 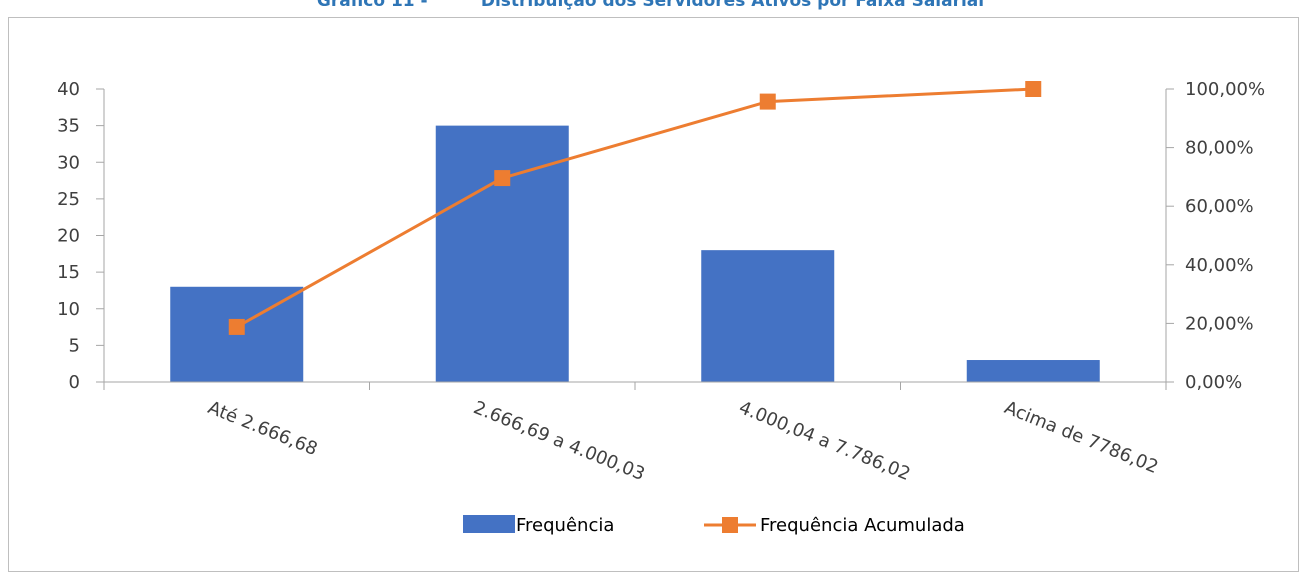 I want to click on y-left-tick-label-4: 20, so click(x=68, y=236).